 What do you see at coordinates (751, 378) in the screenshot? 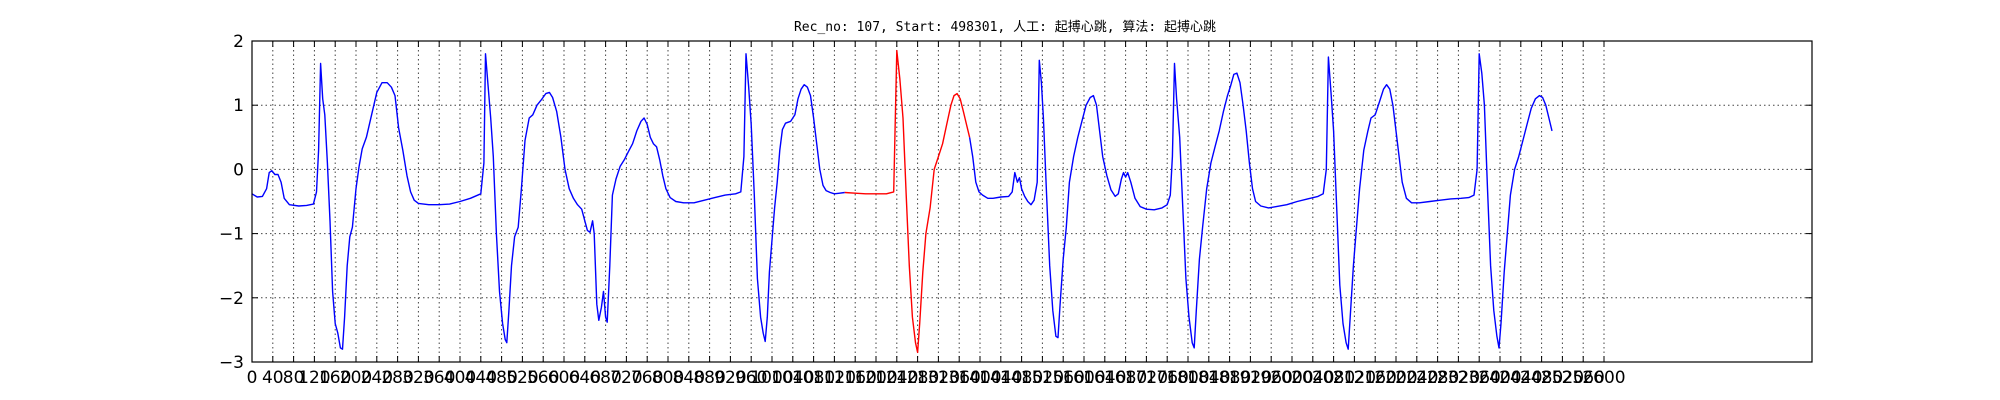
I see `x-tick-label: 960` at bounding box center [751, 378].